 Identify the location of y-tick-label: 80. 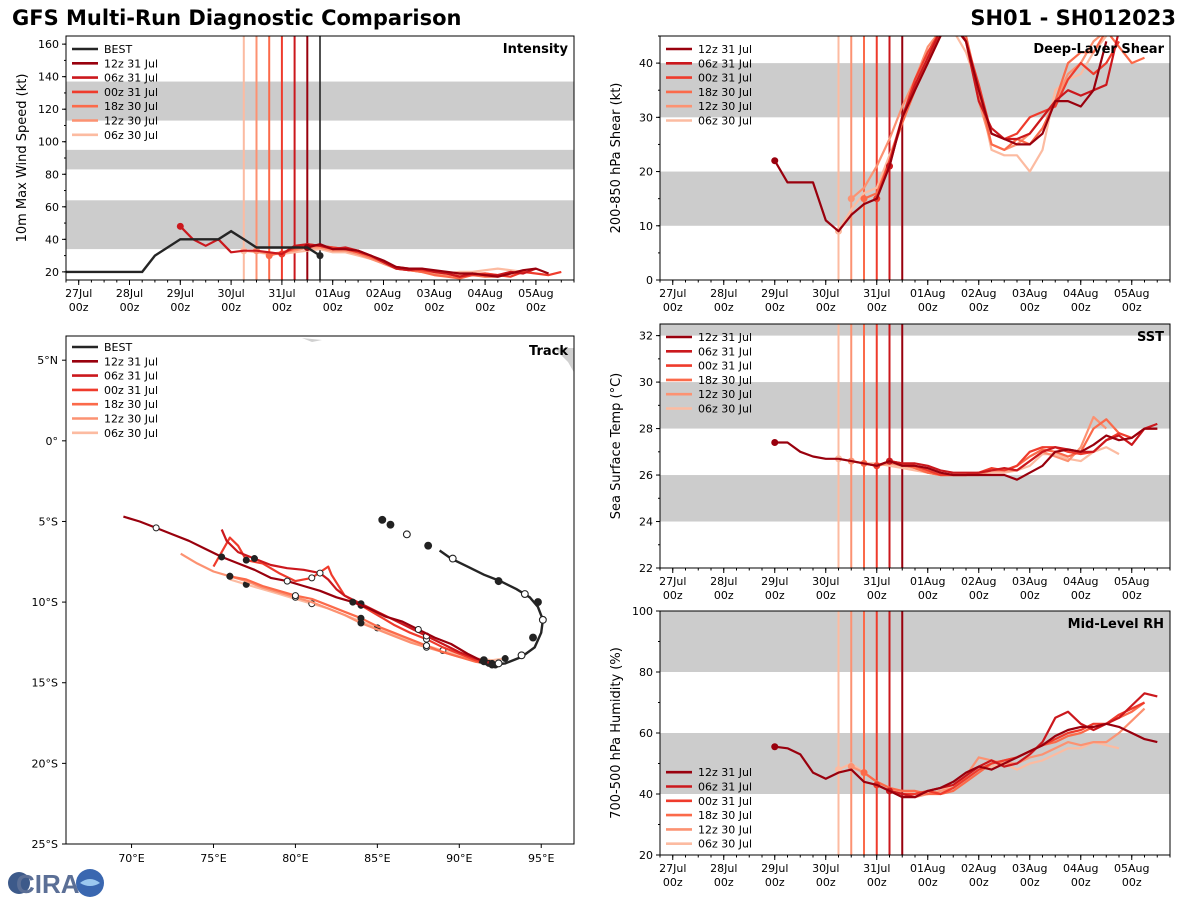
(646, 672).